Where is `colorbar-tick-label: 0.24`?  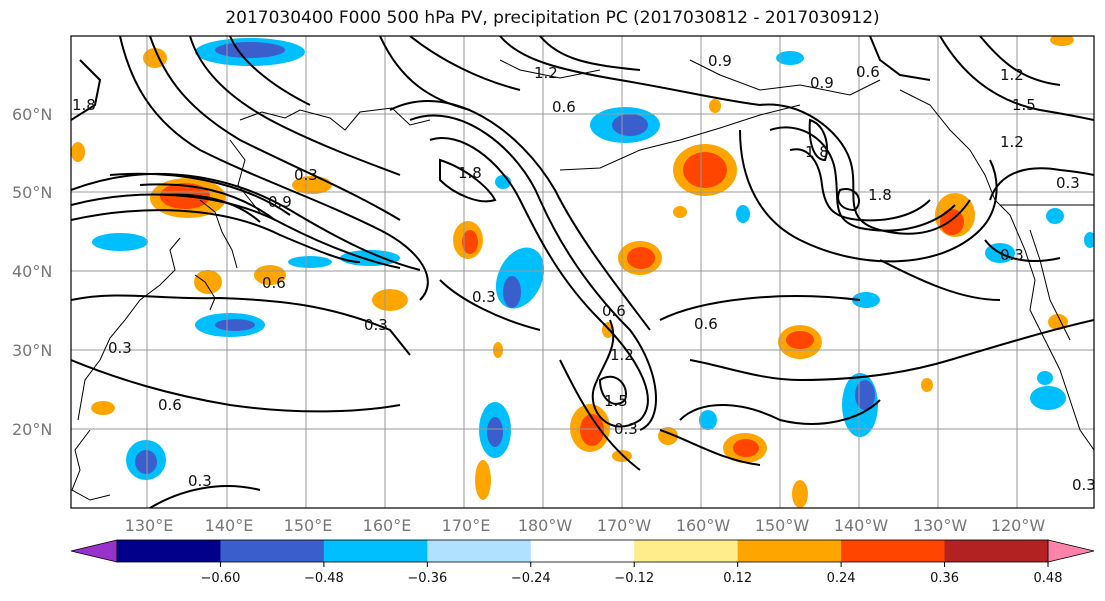
colorbar-tick-label: 0.24 is located at coordinates (841, 578).